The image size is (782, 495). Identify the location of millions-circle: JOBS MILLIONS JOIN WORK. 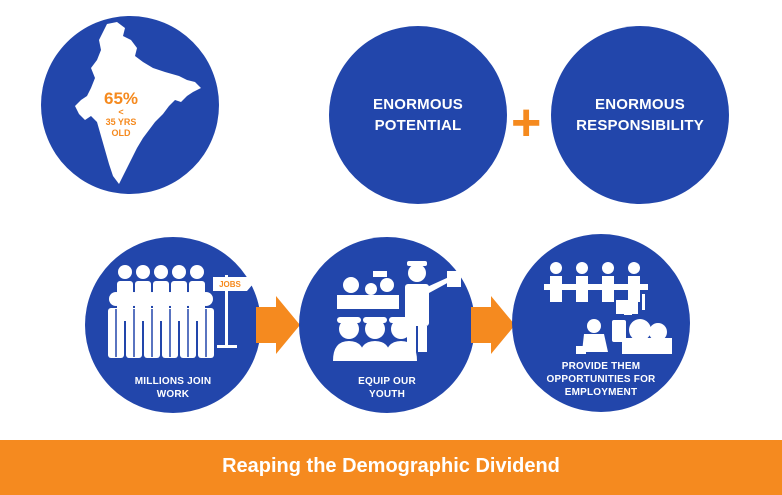
(173, 325).